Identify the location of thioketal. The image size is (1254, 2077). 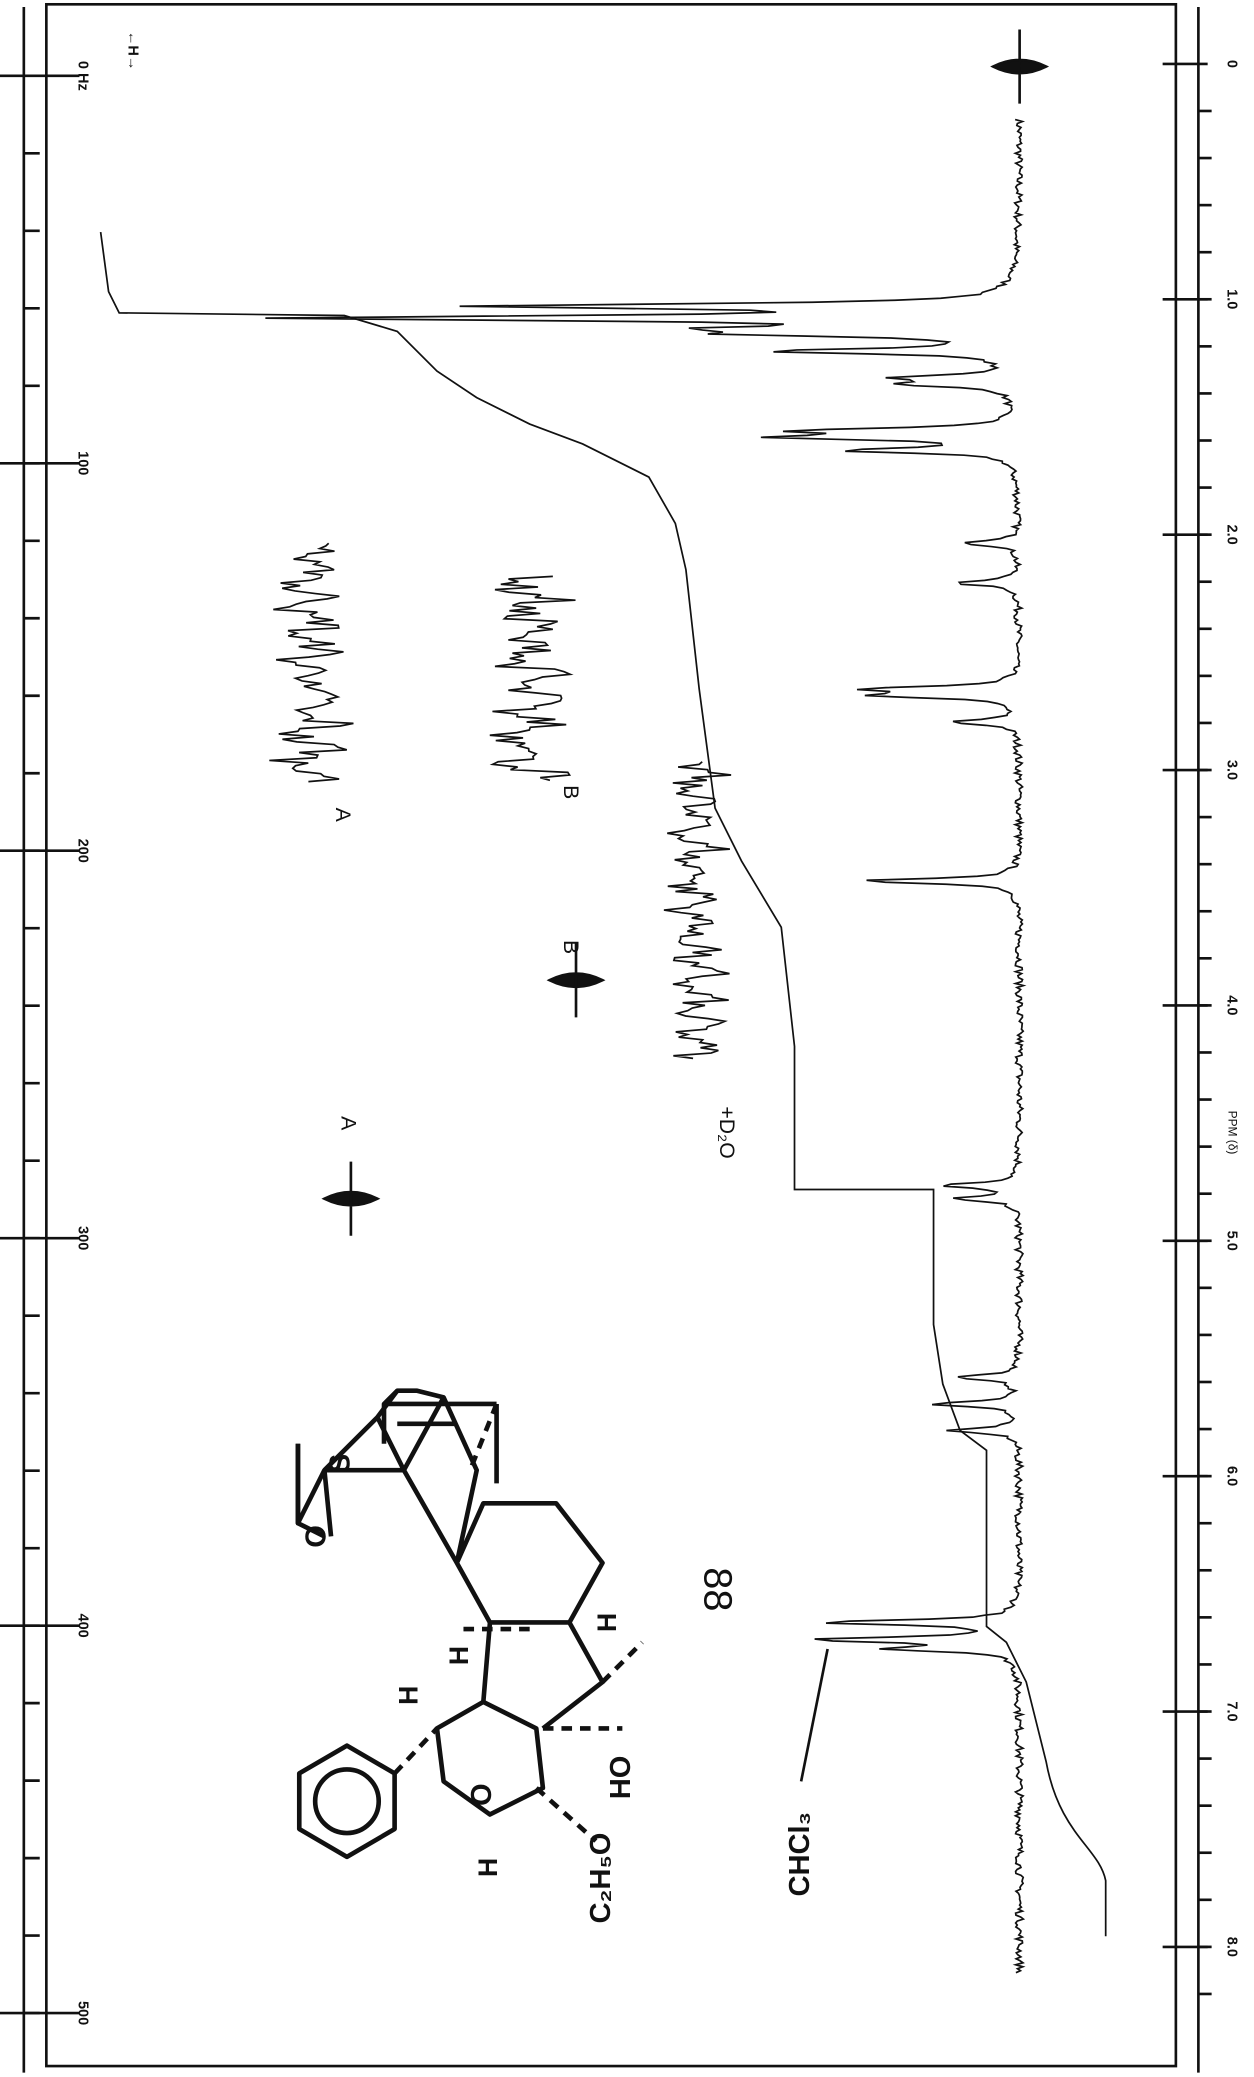
(314, 1491).